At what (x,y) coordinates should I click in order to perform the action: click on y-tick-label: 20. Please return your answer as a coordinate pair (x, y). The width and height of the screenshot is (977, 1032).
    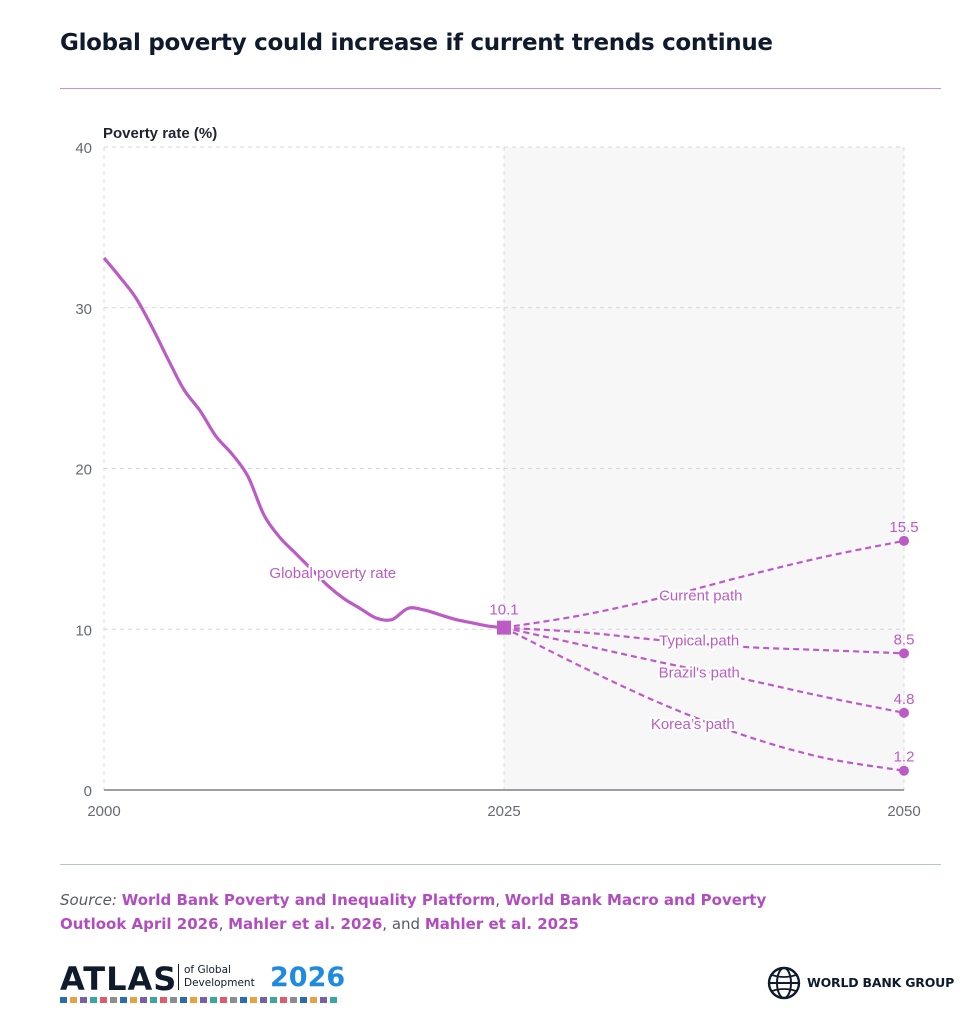
    Looking at the image, I should click on (83, 470).